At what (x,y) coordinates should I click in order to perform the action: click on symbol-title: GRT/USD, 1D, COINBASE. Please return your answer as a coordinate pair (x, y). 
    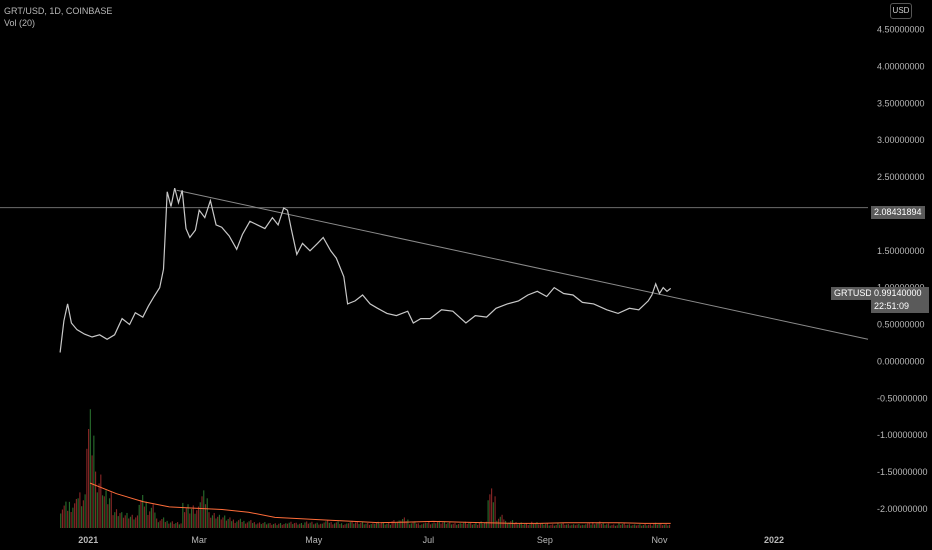
    Looking at the image, I should click on (58, 11).